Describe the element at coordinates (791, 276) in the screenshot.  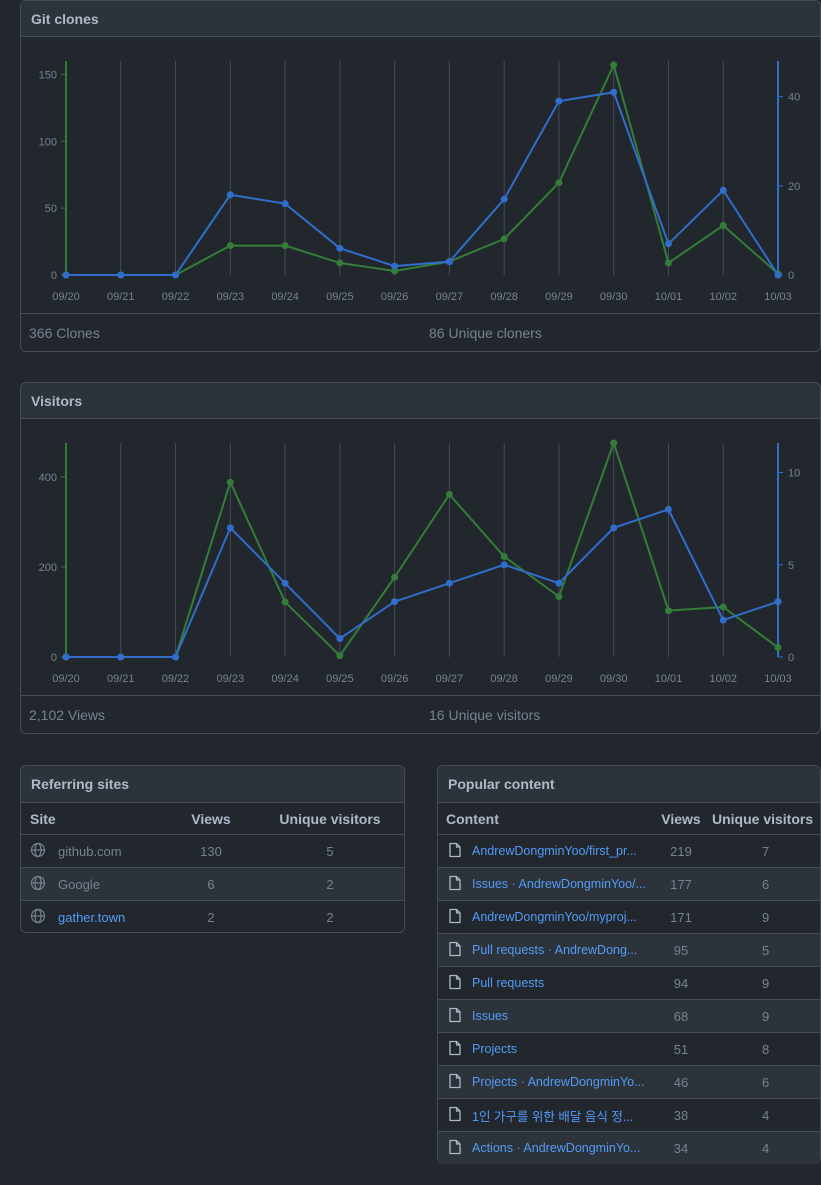
I see `right-tick-label: 0` at that location.